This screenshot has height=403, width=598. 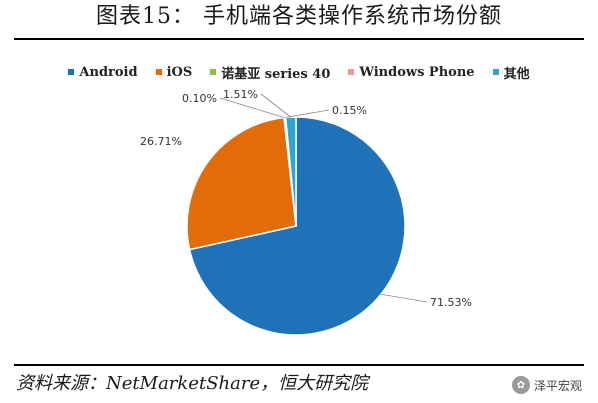 What do you see at coordinates (558, 385) in the screenshot?
I see `brand-name: 泽平宏观` at bounding box center [558, 385].